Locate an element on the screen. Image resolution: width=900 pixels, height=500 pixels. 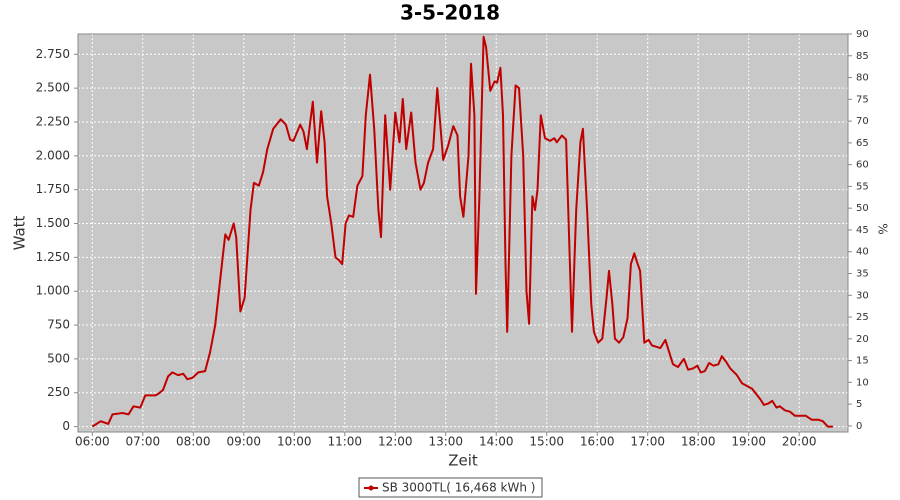
y2-tick-label: 15 is located at coordinates (862, 361).